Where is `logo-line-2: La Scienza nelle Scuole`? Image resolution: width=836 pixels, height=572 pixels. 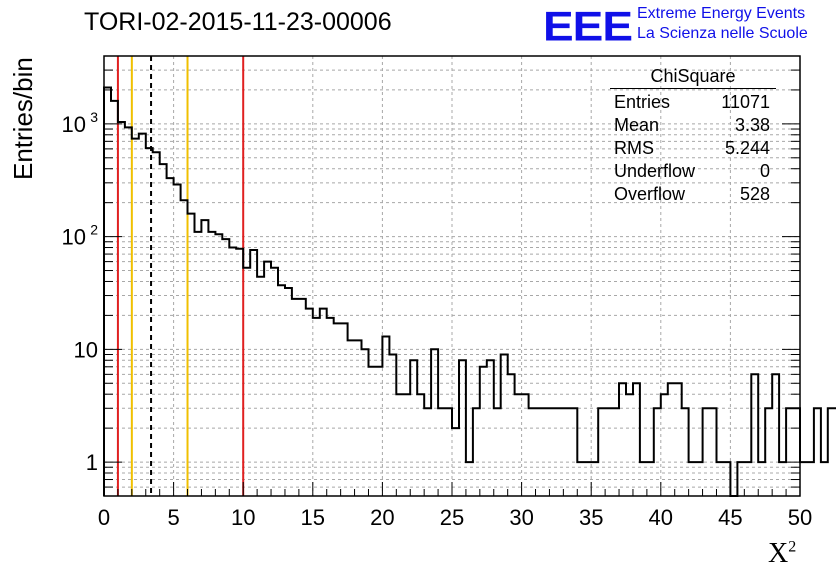 logo-line-2: La Scienza nelle Scuole is located at coordinates (722, 33).